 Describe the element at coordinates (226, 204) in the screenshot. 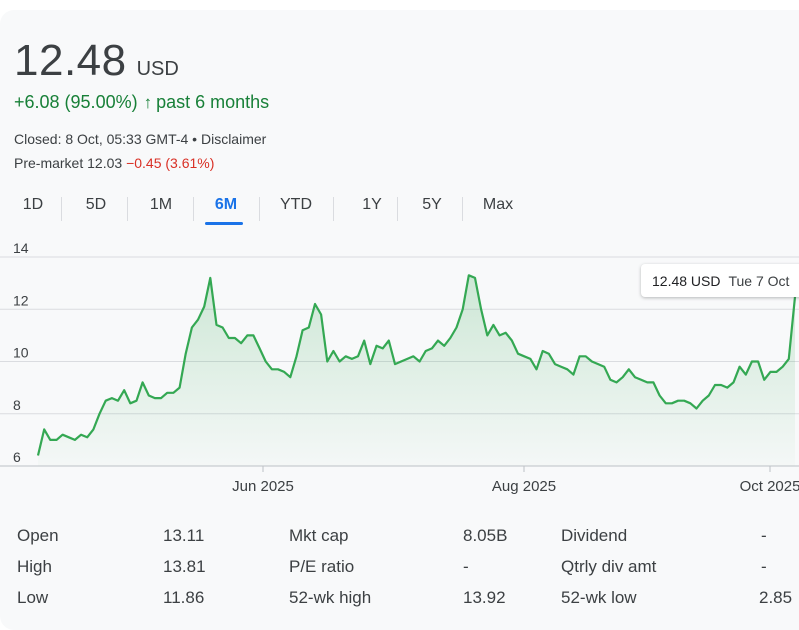

I see `tab-6m: 6M` at that location.